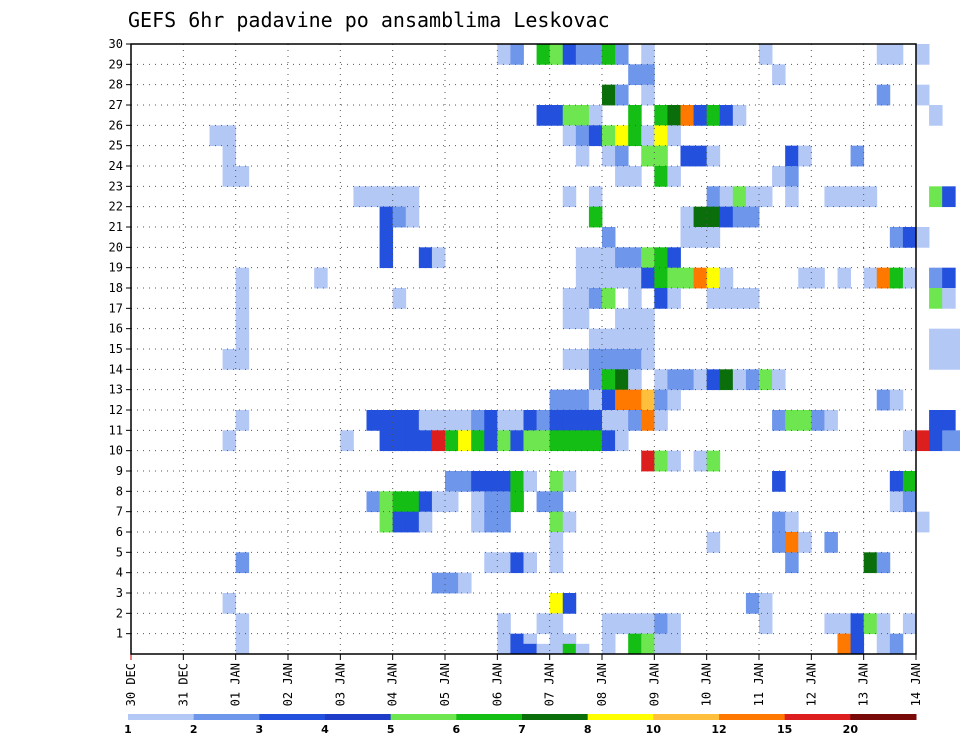 The height and width of the screenshot is (742, 960). I want to click on y-tick-label: 2, so click(119, 613).